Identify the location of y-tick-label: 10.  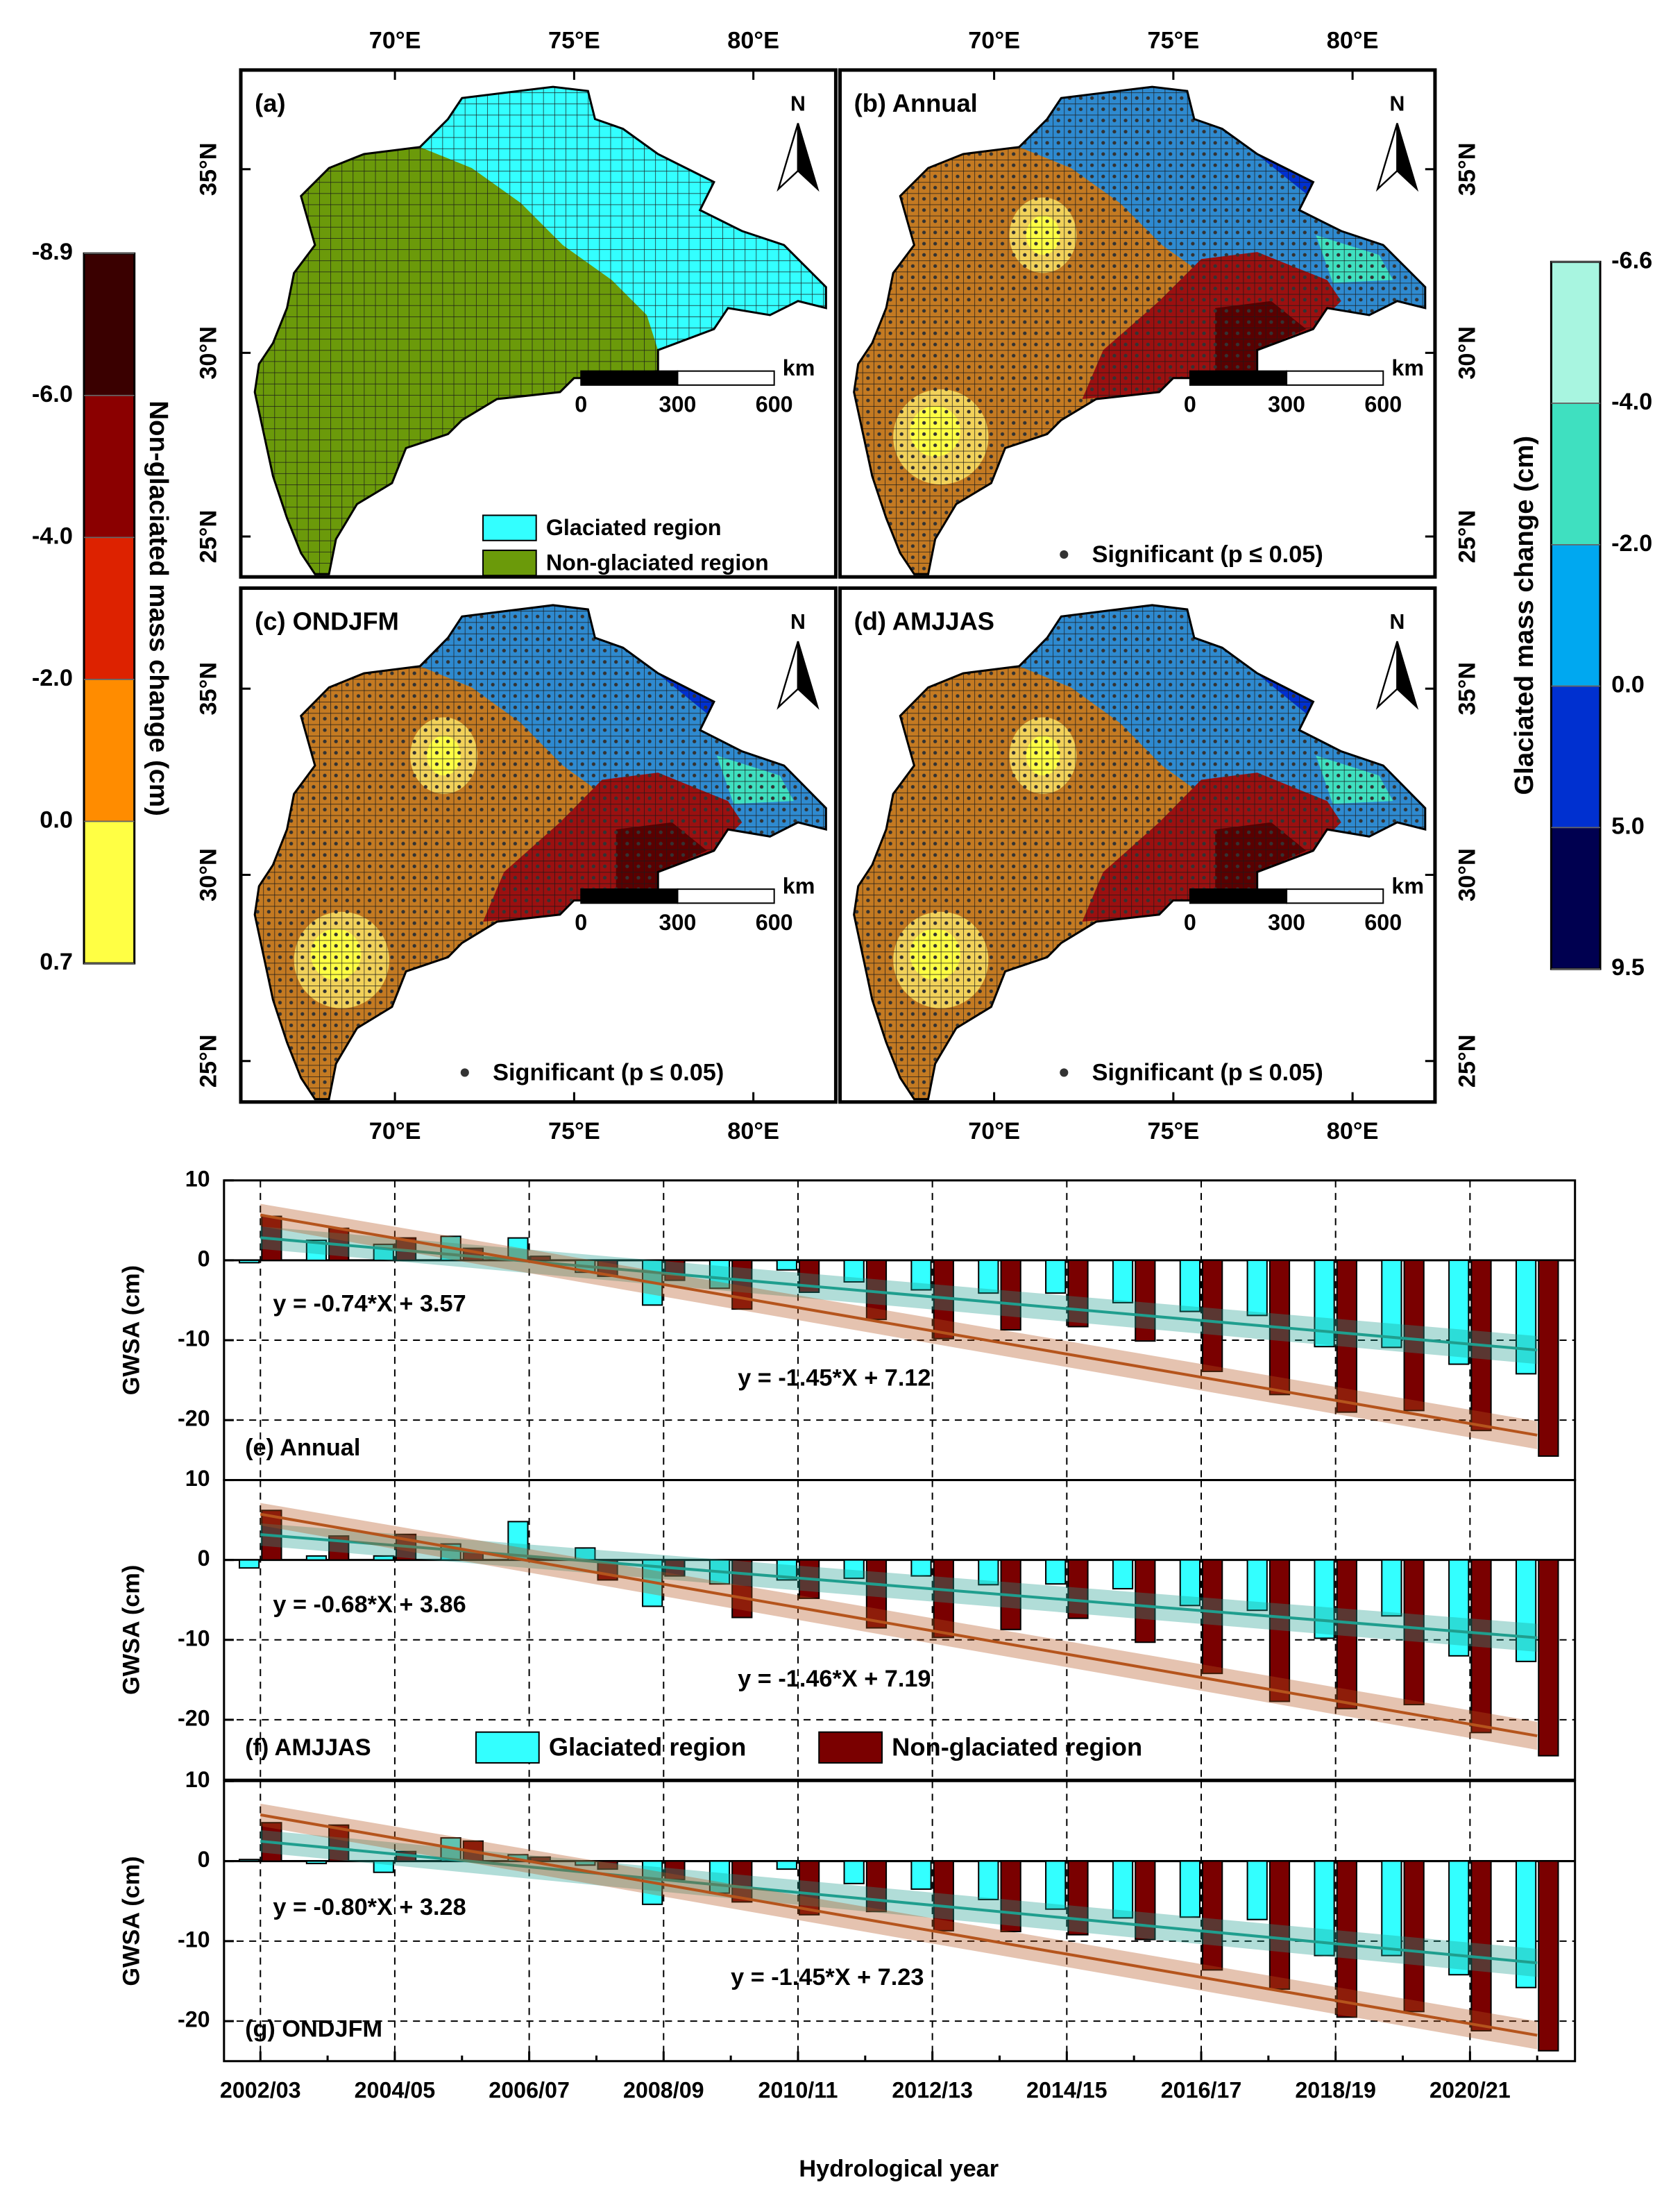
(197, 1178).